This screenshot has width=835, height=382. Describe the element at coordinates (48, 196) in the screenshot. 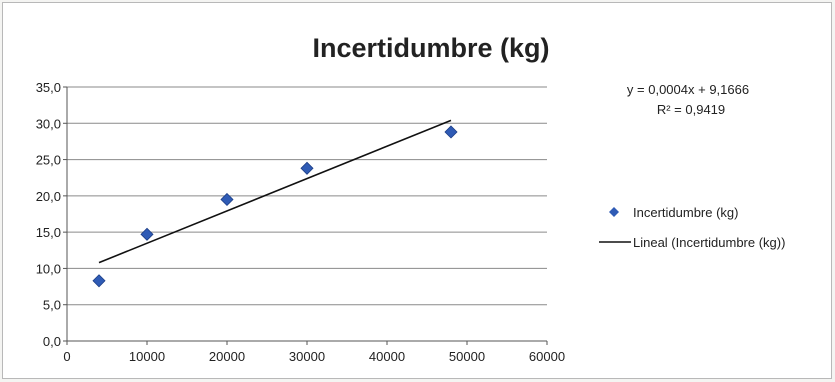

I see `y-tick-label: 20,0` at that location.